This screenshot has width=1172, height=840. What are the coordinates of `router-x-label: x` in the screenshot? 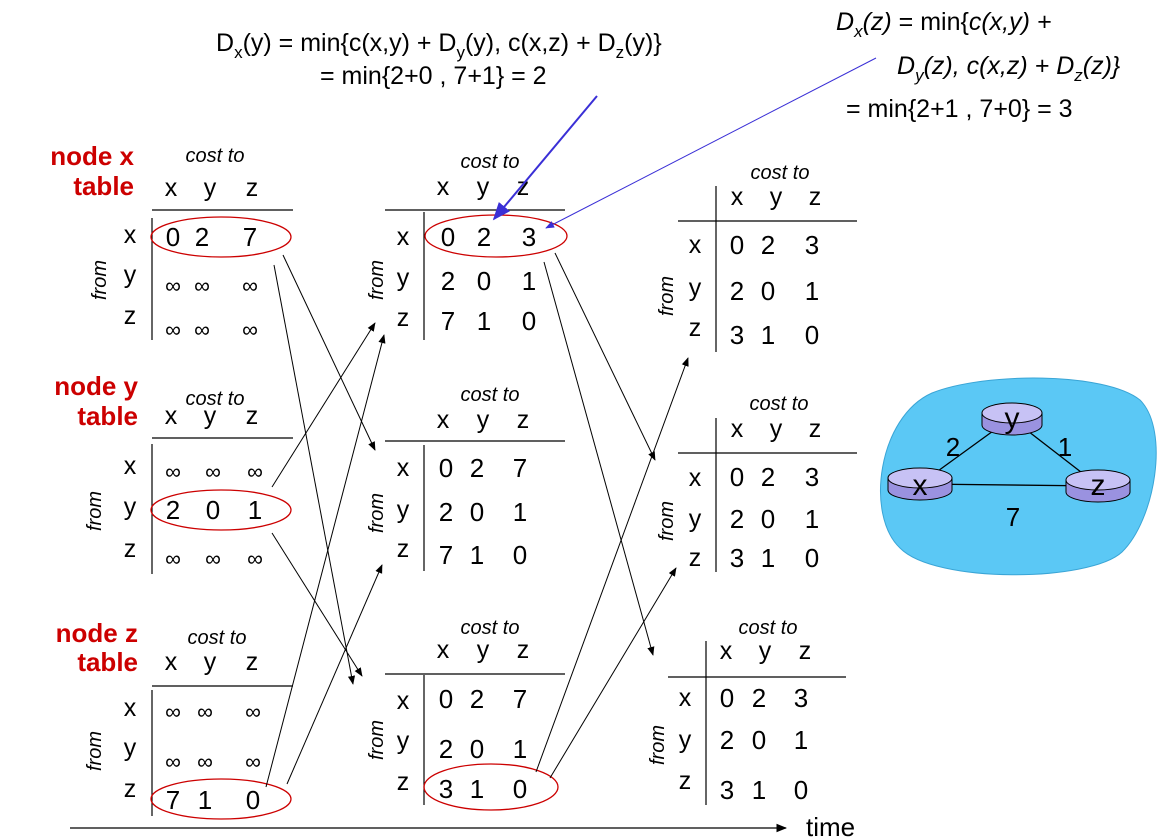 It's located at (920, 485).